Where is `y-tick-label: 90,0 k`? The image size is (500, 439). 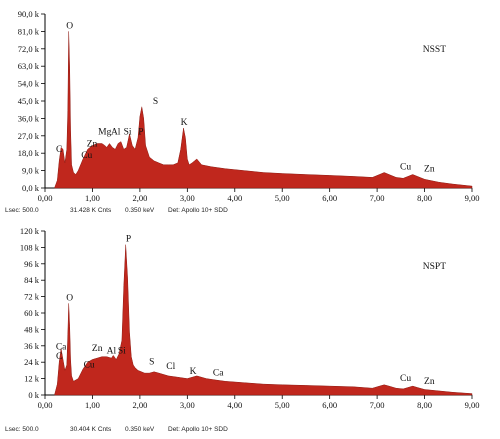
y-tick-label: 90,0 k is located at coordinates (29, 14).